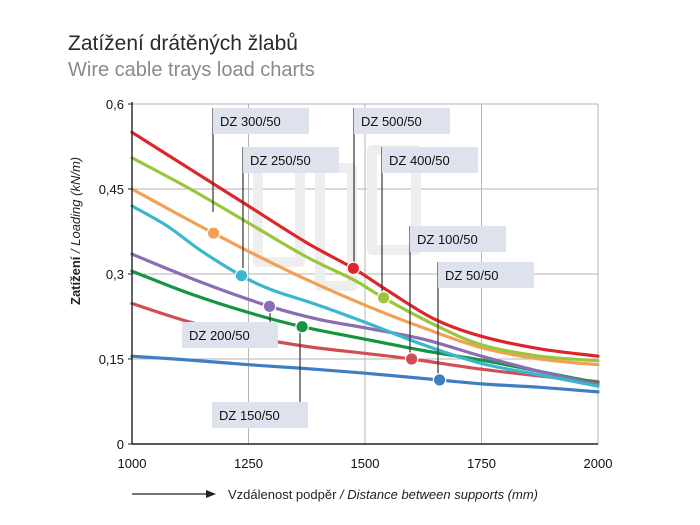  Describe the element at coordinates (191, 70) in the screenshot. I see `chart-subtitle: Wire cable trays load charts` at that location.